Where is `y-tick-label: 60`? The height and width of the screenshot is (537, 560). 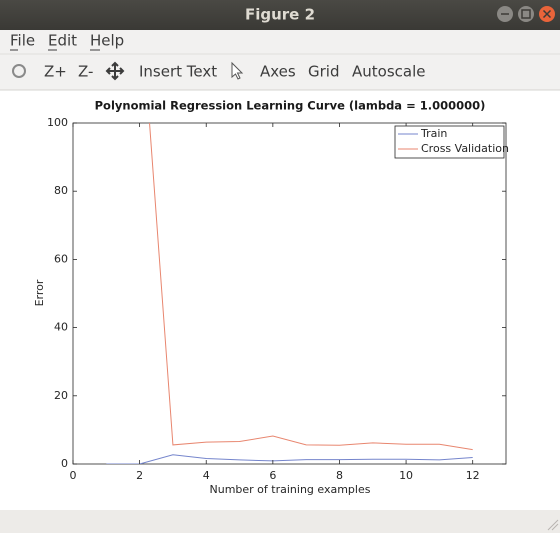
y-tick-label: 60 is located at coordinates (61, 258).